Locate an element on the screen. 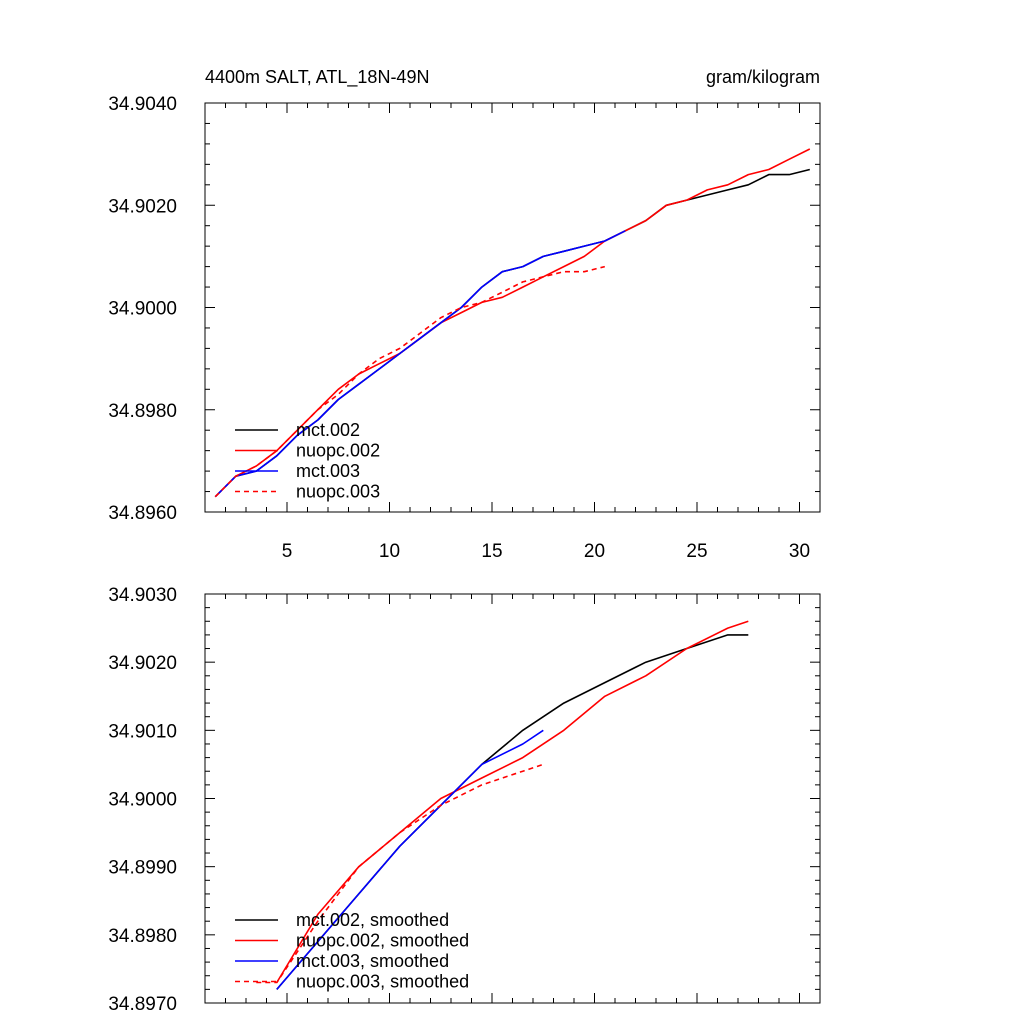  x-tick-label: 5 is located at coordinates (287, 551).